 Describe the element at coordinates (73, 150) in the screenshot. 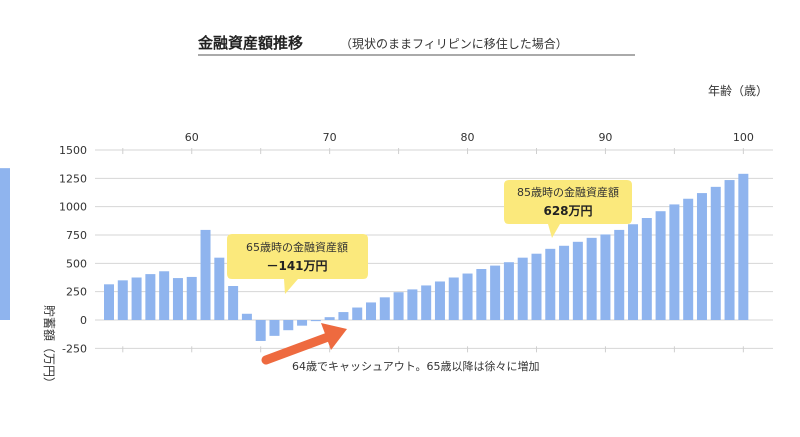

I see `y-tick-label: 1500` at that location.